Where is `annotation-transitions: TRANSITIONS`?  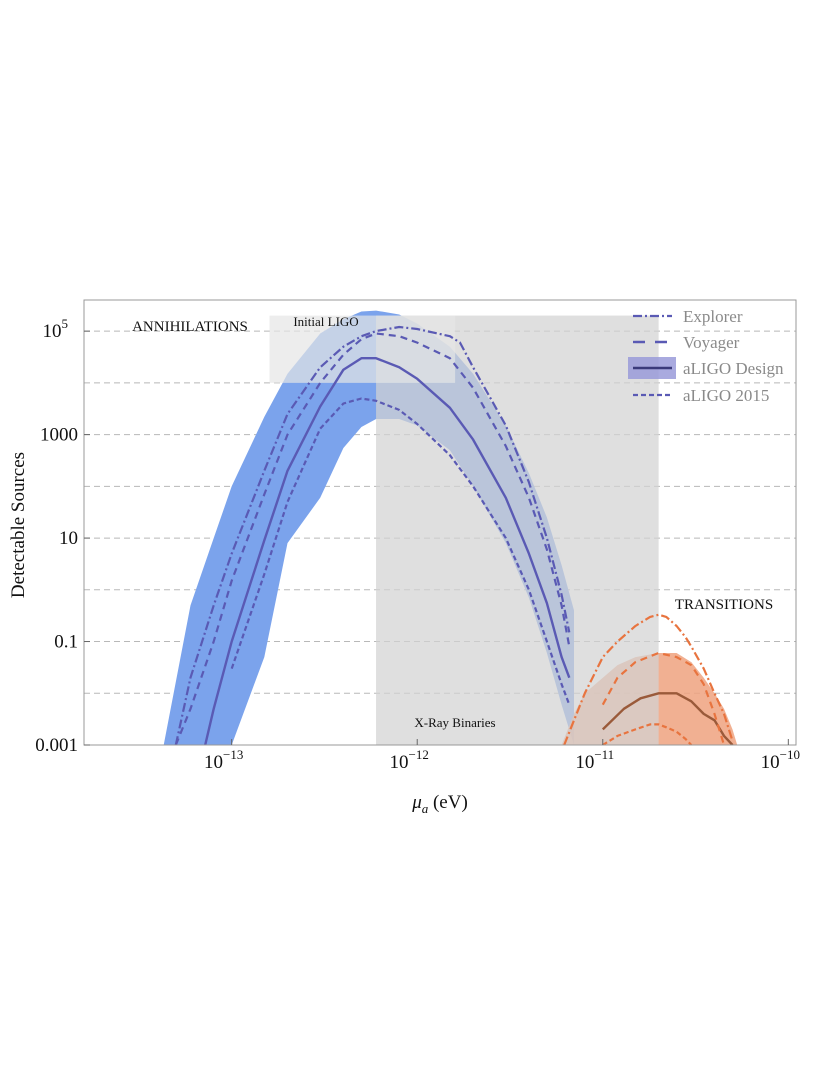
annotation-transitions: TRANSITIONS is located at coordinates (724, 605).